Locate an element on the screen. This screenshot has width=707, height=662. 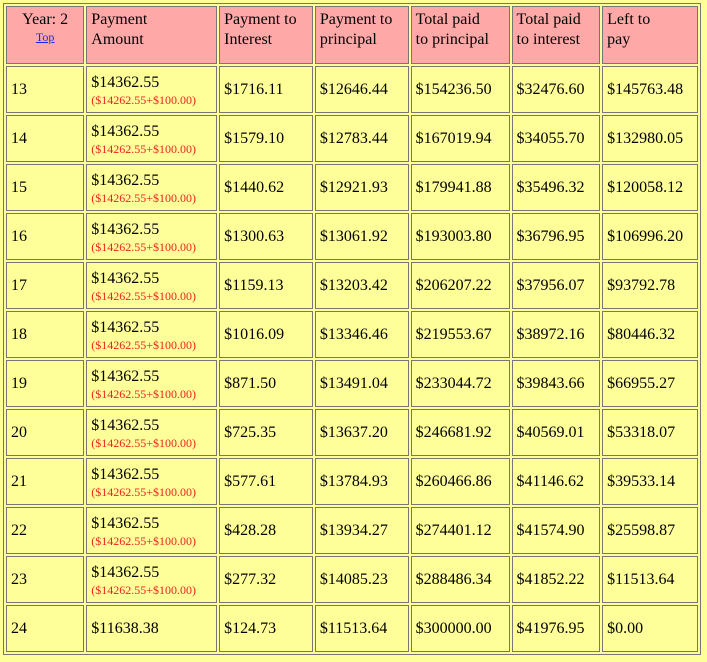
left-to-pay-cell: $93792.78 is located at coordinates (650, 285).